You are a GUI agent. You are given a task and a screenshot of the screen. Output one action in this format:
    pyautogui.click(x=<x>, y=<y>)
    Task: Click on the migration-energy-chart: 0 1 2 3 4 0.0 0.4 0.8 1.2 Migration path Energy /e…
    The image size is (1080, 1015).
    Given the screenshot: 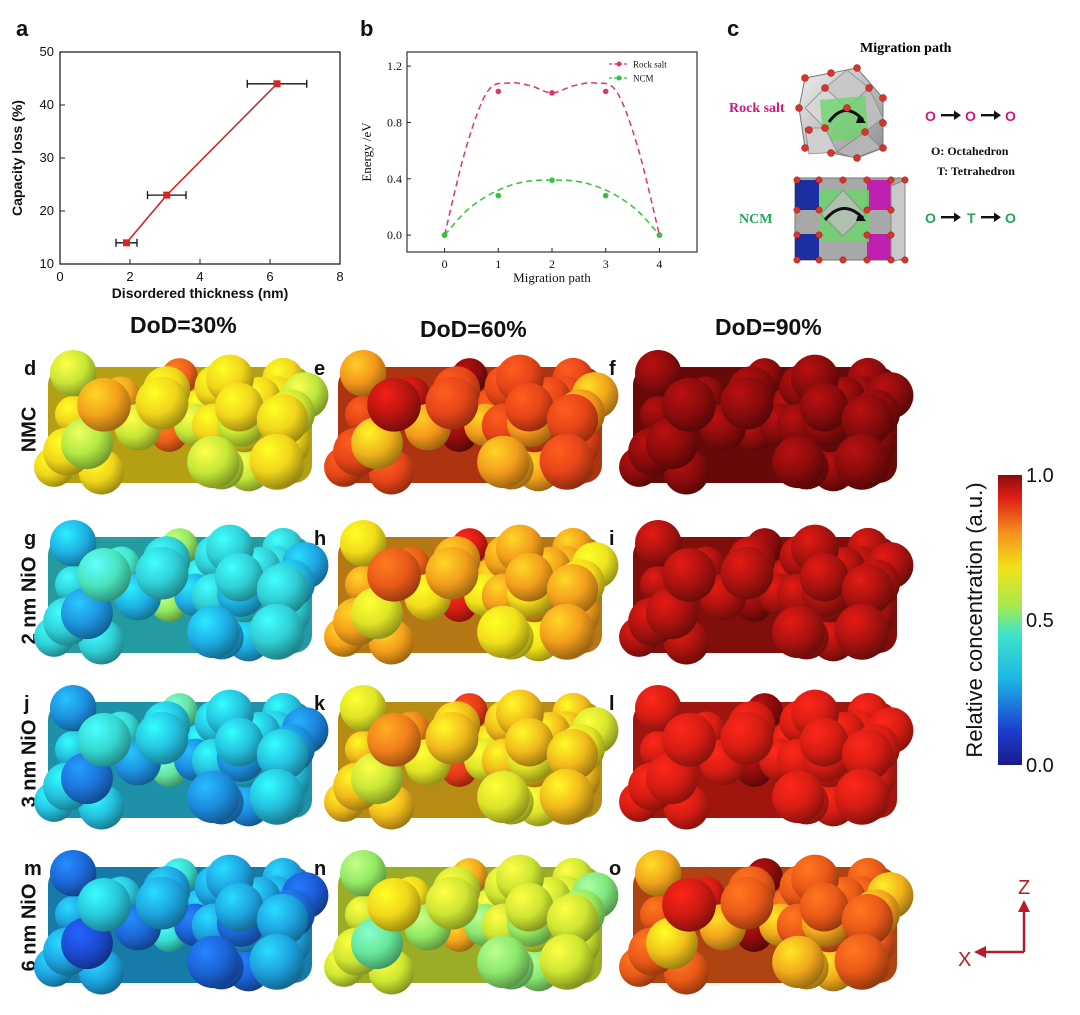 What is the action you would take?
    pyautogui.click(x=528, y=168)
    